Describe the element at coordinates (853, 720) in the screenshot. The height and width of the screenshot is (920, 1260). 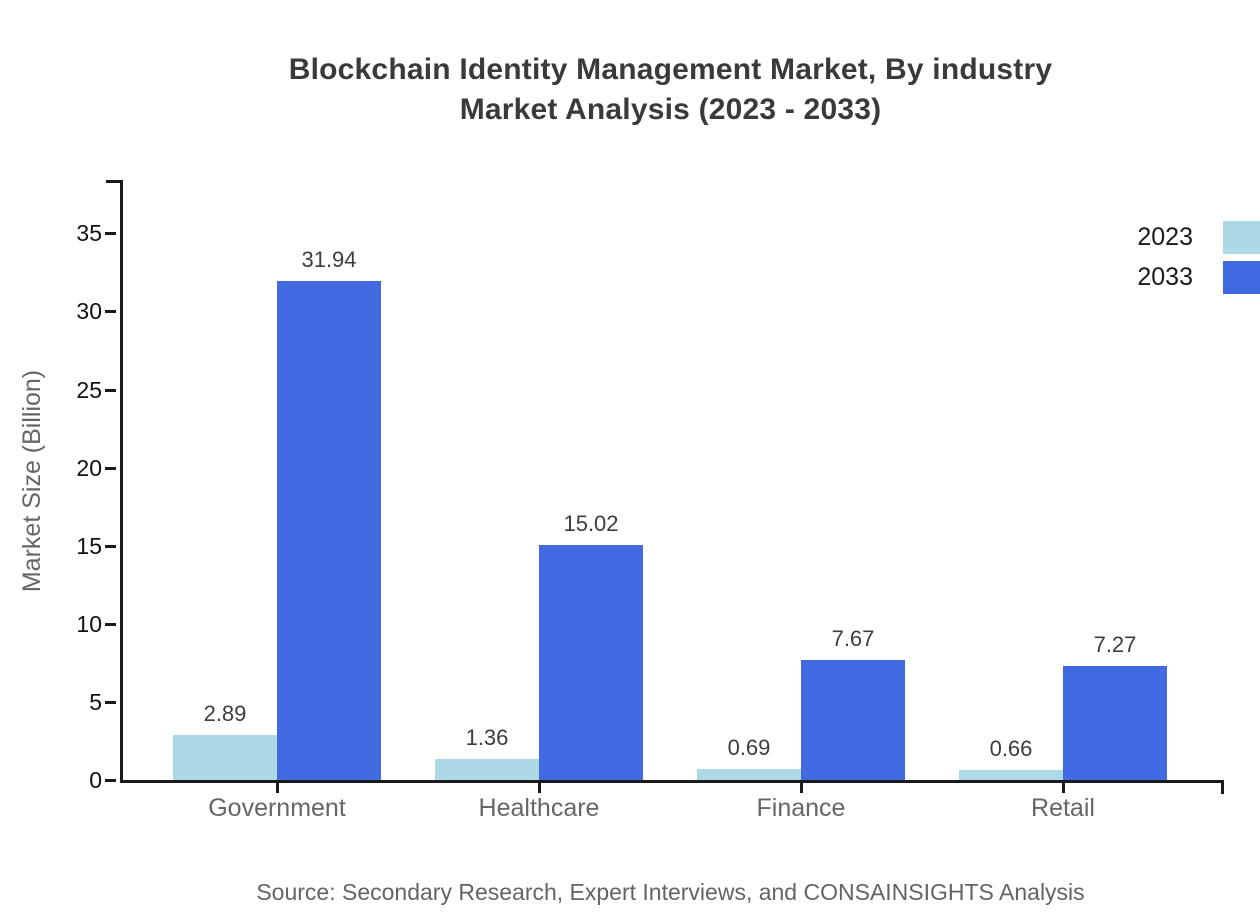
I see `bar-2033-finance` at that location.